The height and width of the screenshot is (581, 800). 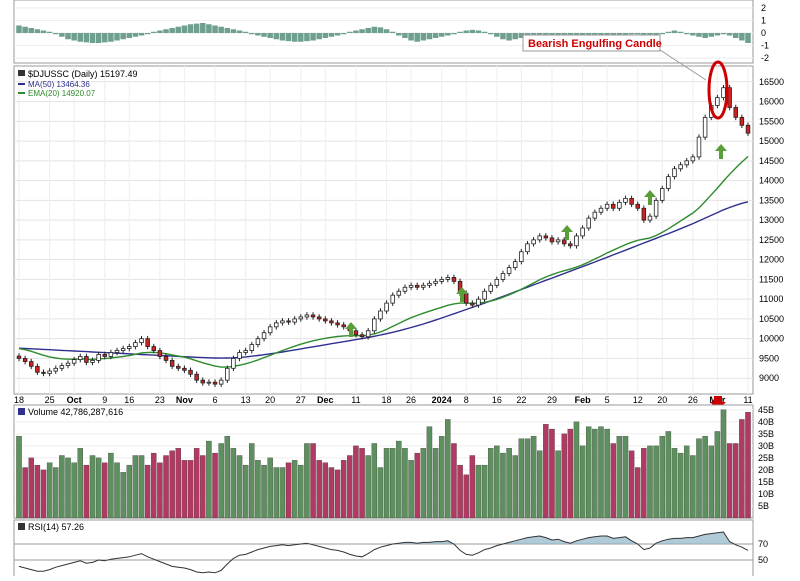 I want to click on x-tick-label: 27, so click(x=301, y=400).